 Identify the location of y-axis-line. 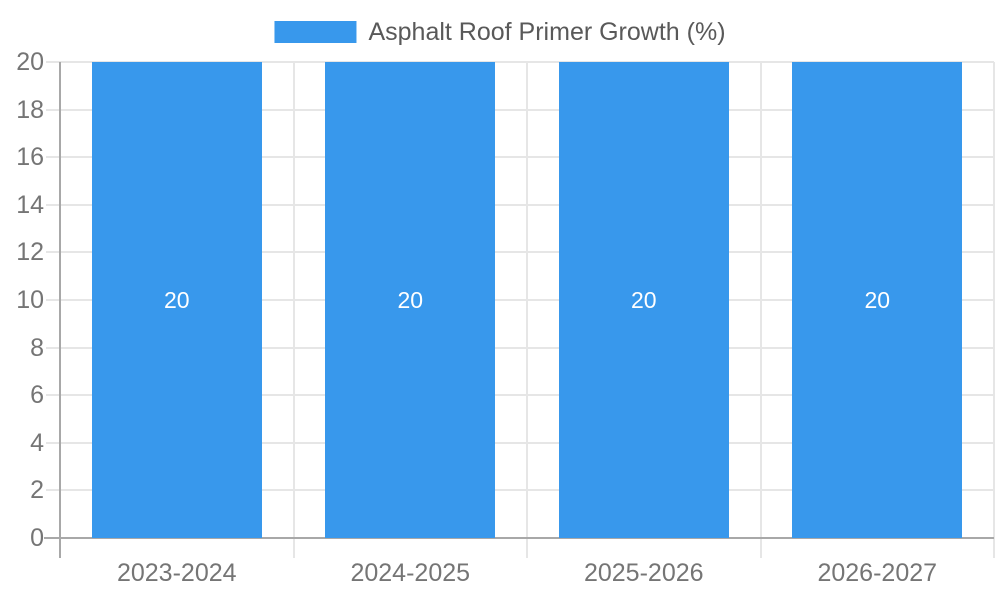
(60, 310).